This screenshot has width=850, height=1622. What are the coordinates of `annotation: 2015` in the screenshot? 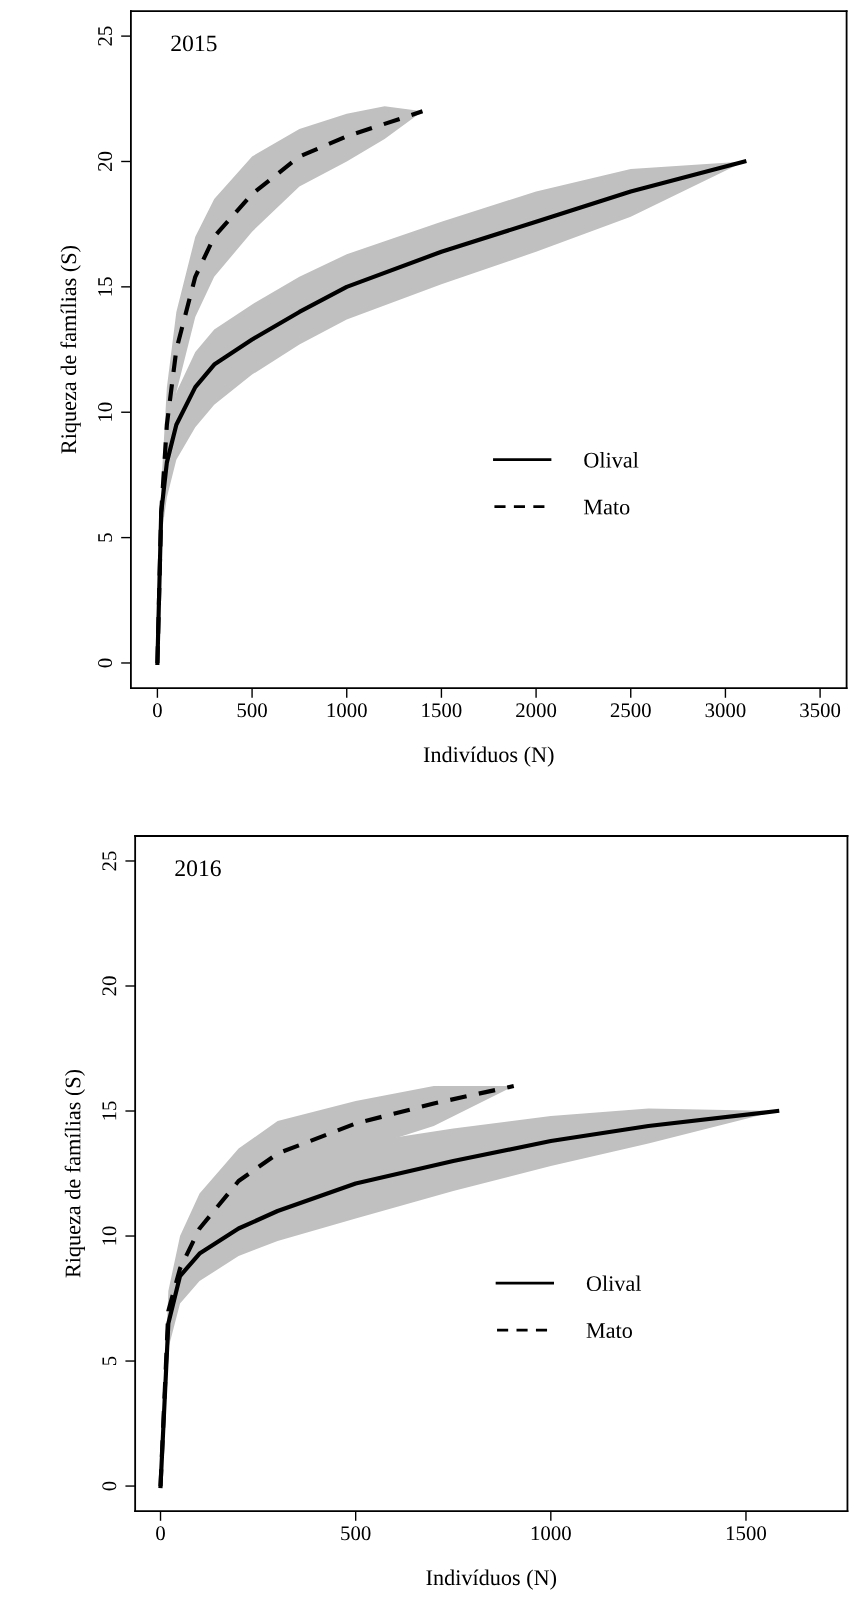 It's located at (194, 43).